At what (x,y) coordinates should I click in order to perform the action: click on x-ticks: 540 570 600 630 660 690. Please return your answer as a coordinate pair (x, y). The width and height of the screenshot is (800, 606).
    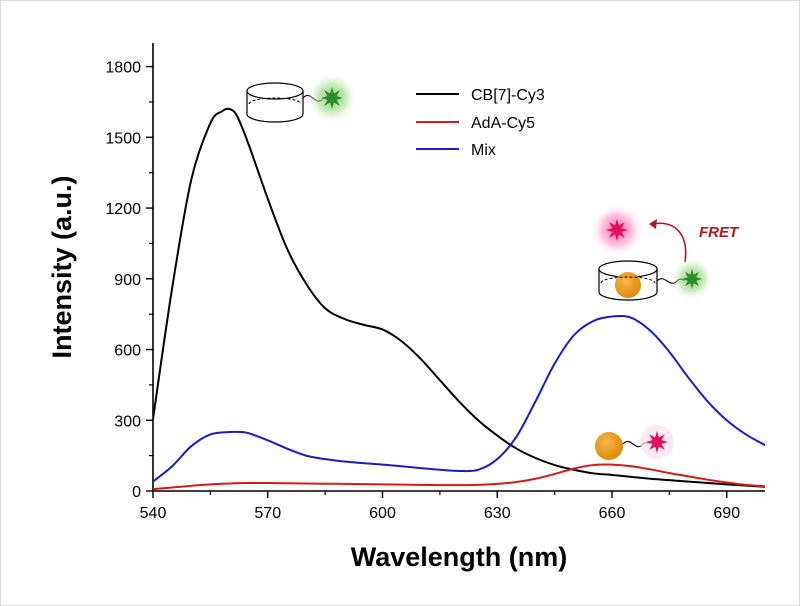
    Looking at the image, I should click on (440, 506).